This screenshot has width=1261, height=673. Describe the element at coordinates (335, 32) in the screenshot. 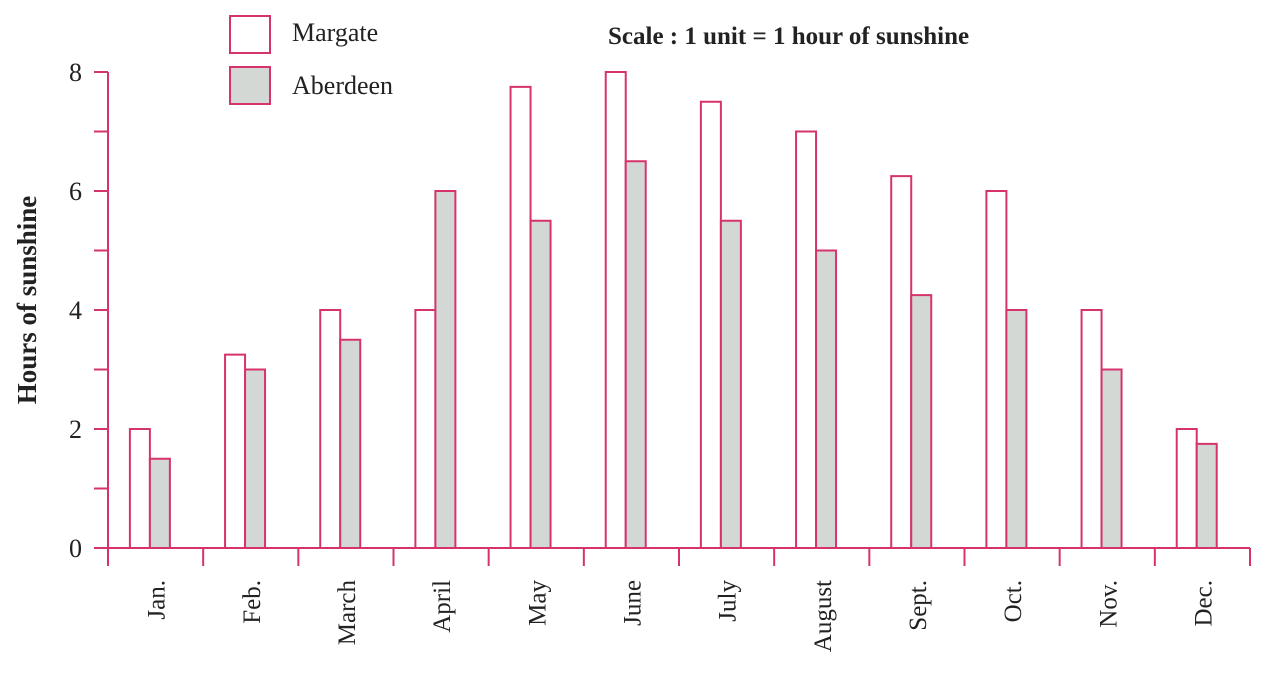

I see `legend-label-margate: Margate` at that location.